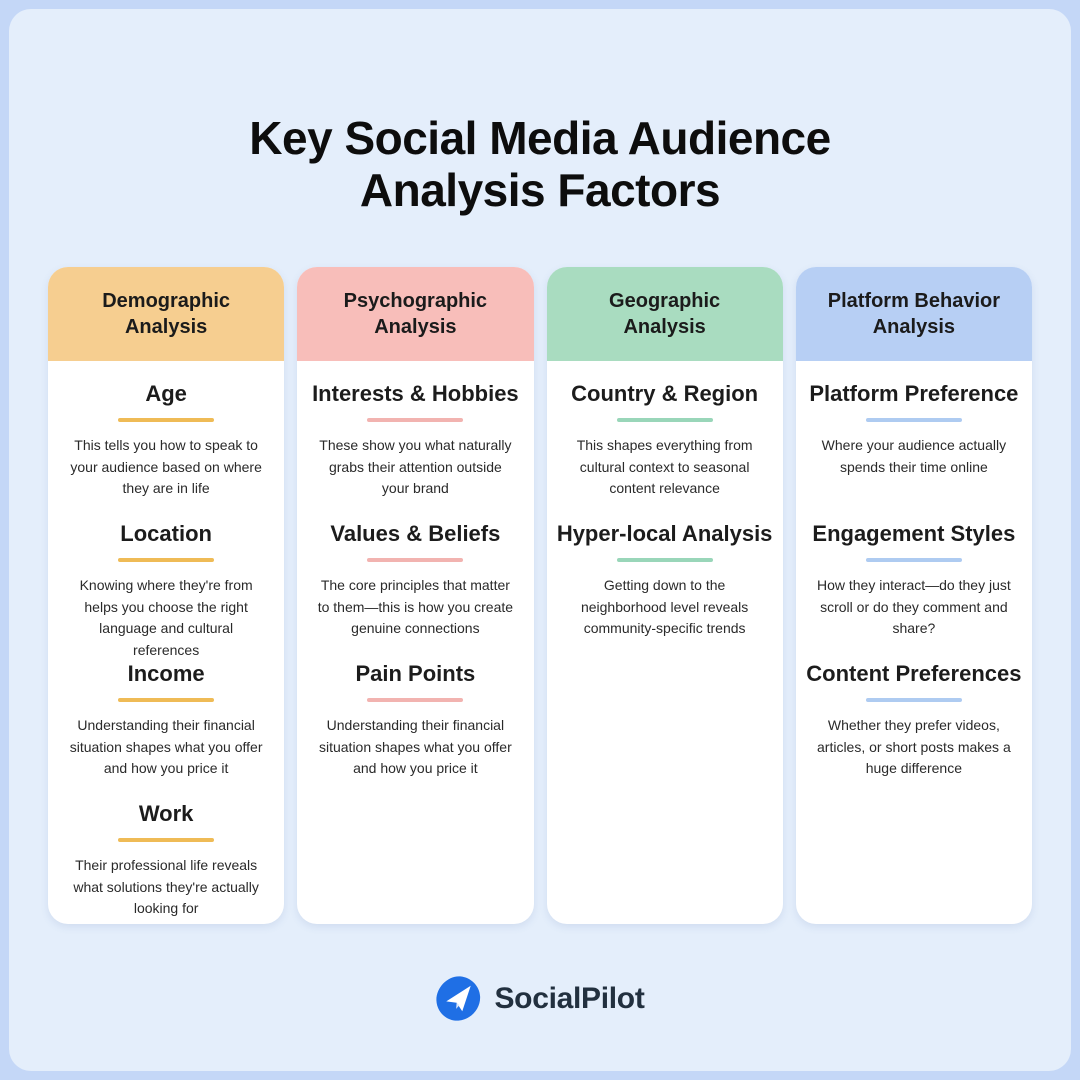 Image resolution: width=1080 pixels, height=1080 pixels. What do you see at coordinates (914, 533) in the screenshot?
I see `section-heading: Engagement Styles` at bounding box center [914, 533].